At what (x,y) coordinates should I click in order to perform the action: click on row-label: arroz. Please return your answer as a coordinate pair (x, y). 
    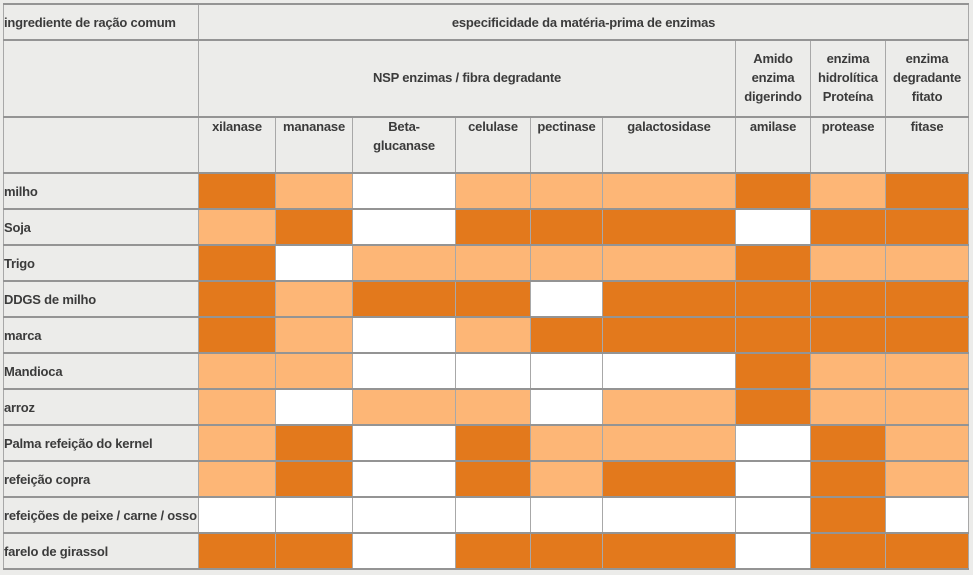
    Looking at the image, I should click on (101, 407).